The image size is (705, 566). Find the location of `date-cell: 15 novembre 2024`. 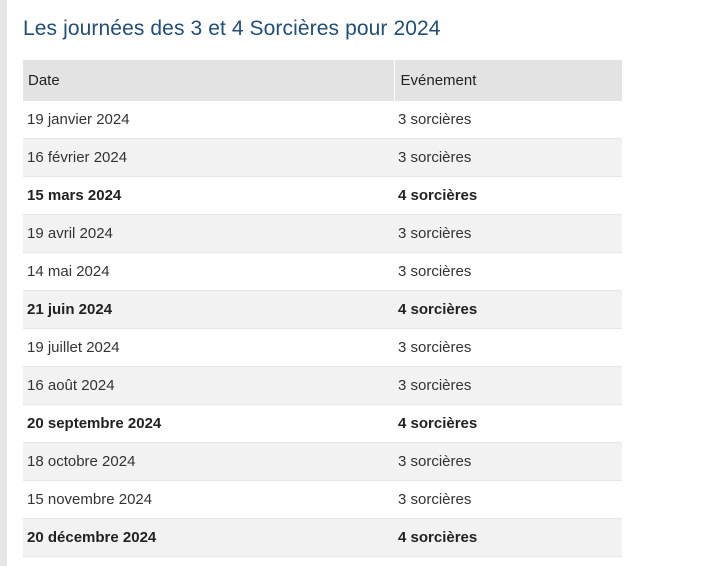

date-cell: 15 novembre 2024 is located at coordinates (208, 499).